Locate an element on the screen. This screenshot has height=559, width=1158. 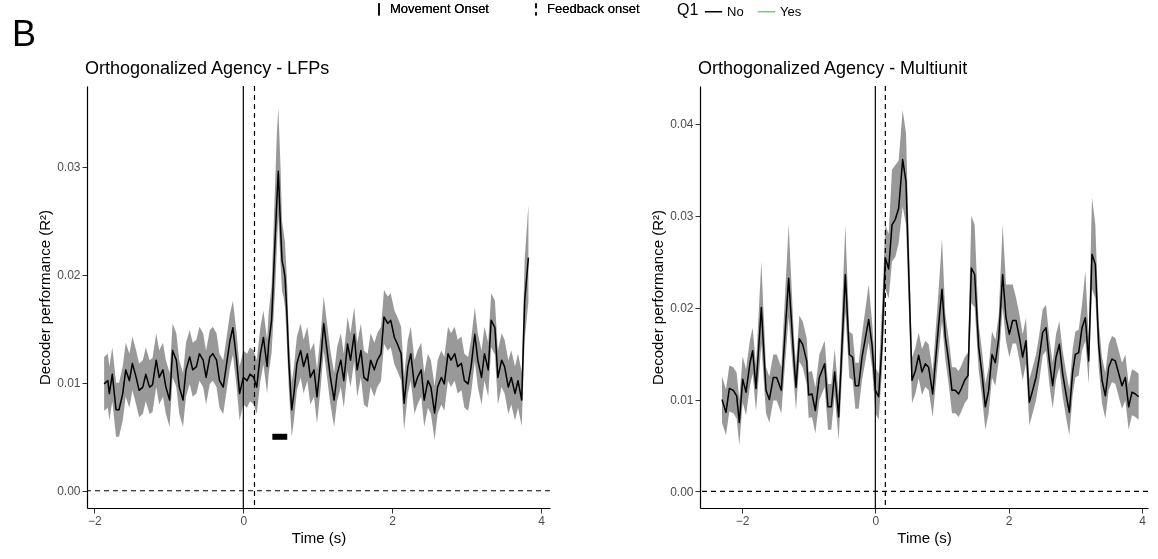
y-tick-label: 0.04 is located at coordinates (682, 124).